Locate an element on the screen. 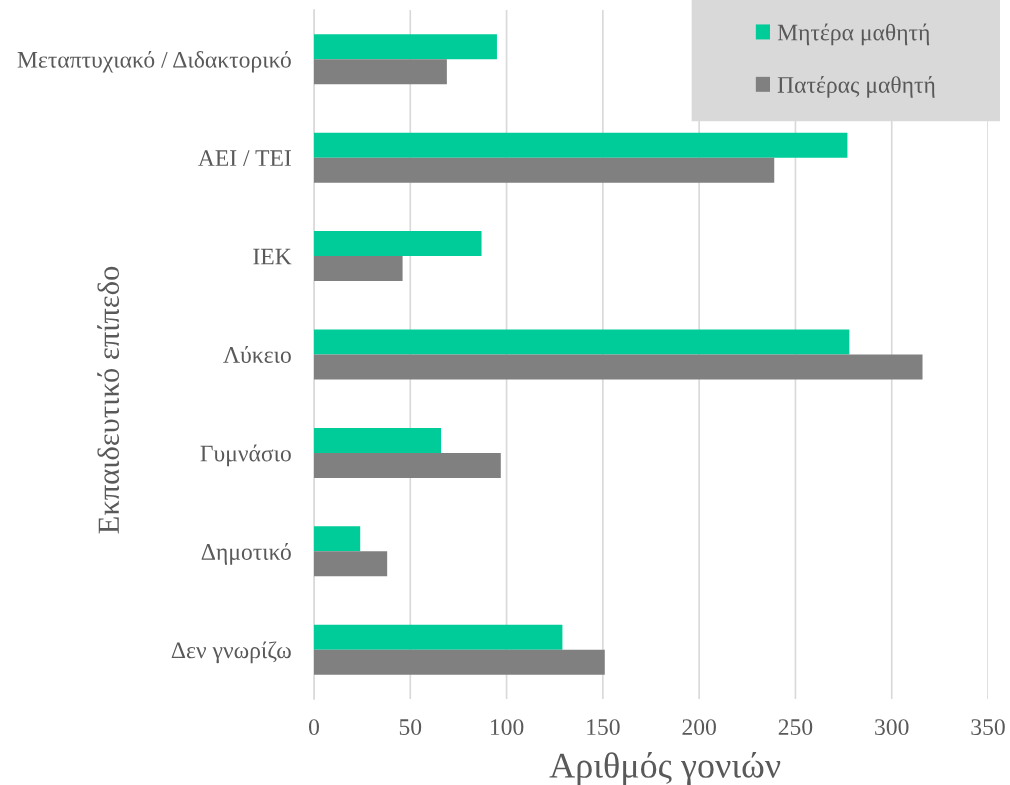  x-tick-label: 150 is located at coordinates (603, 727).